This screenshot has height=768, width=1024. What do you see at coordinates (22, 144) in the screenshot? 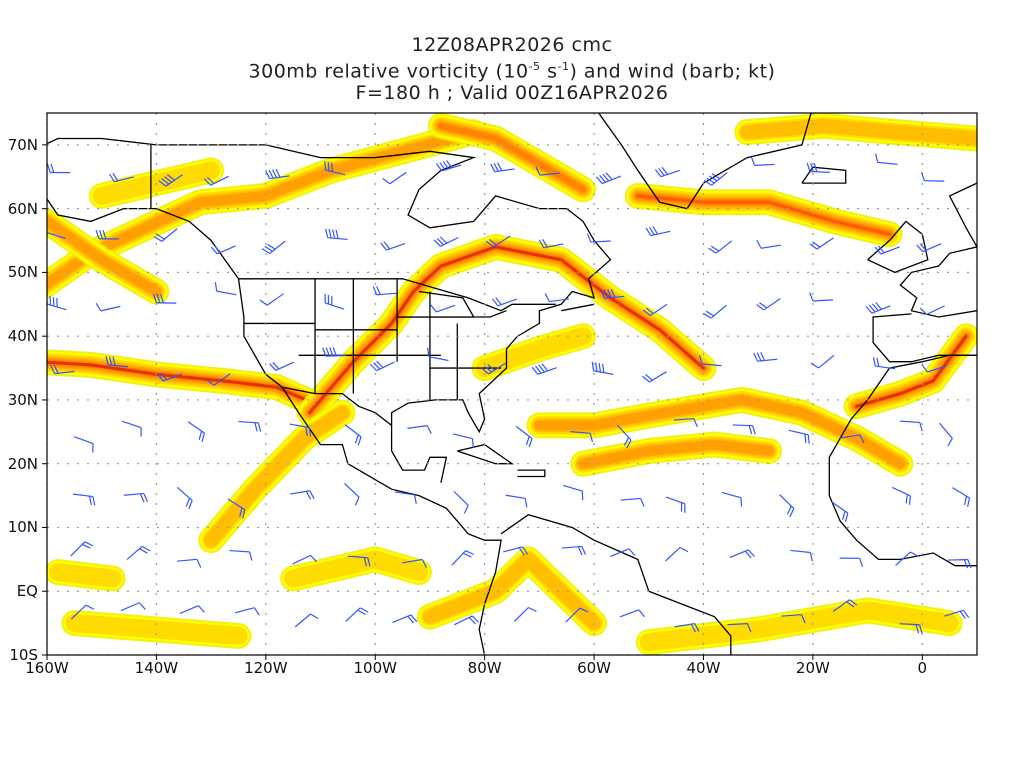
I see `lat-label: 70N` at bounding box center [22, 144].